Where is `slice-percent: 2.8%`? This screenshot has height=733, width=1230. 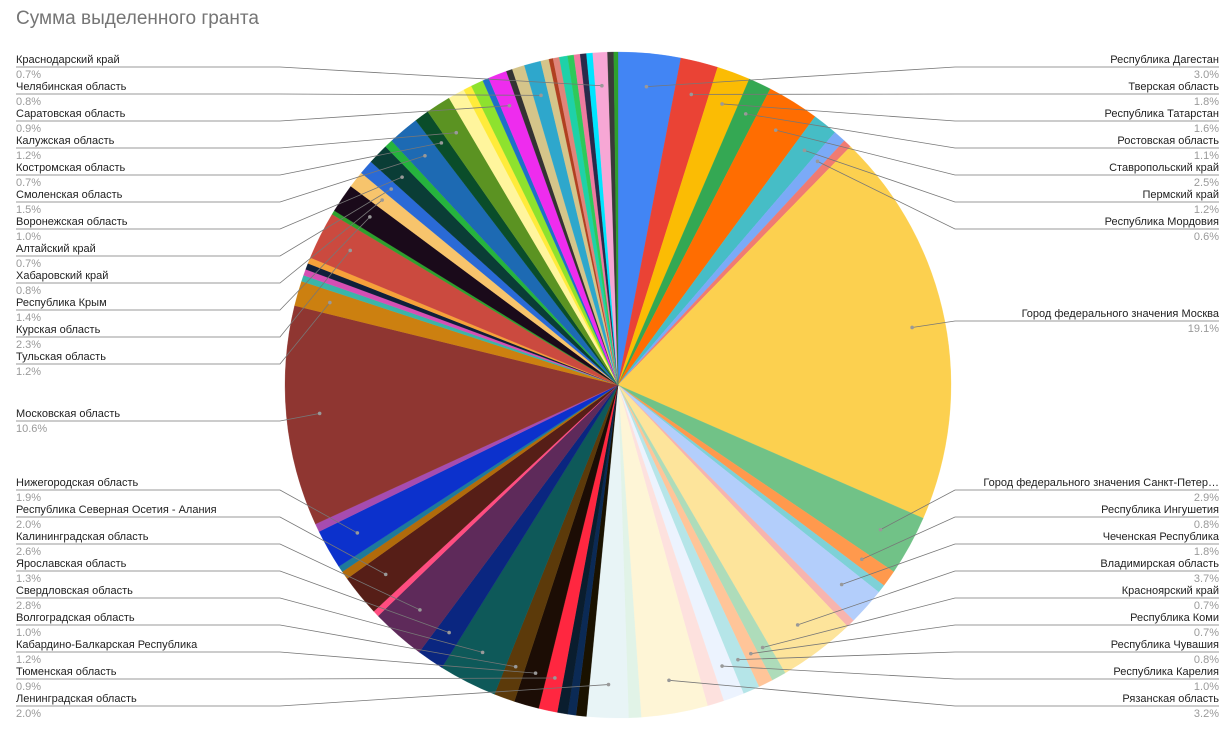 slice-percent: 2.8% is located at coordinates (28, 606).